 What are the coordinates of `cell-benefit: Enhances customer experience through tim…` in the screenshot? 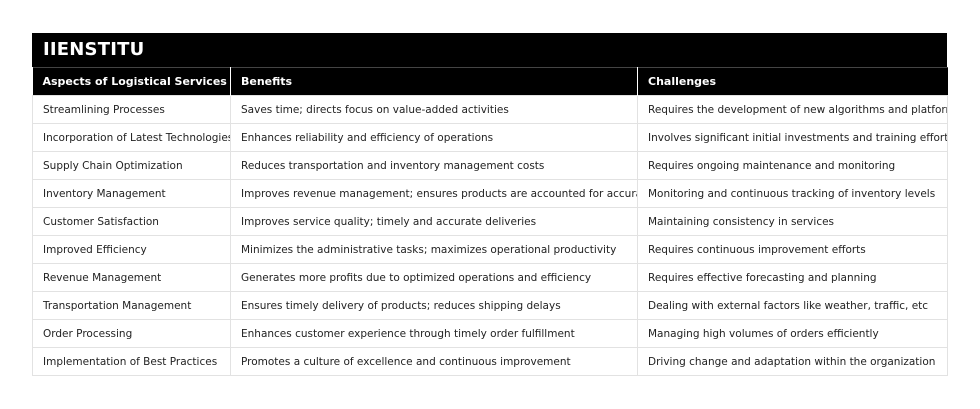 It's located at (434, 333).